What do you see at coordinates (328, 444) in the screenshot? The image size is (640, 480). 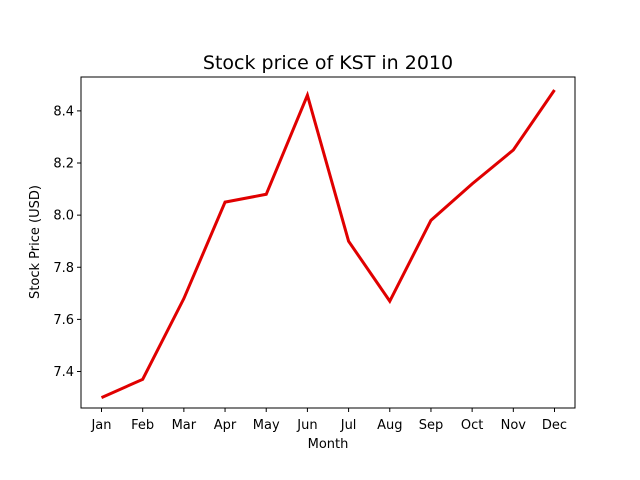 I see `x-axis-label: Month` at bounding box center [328, 444].